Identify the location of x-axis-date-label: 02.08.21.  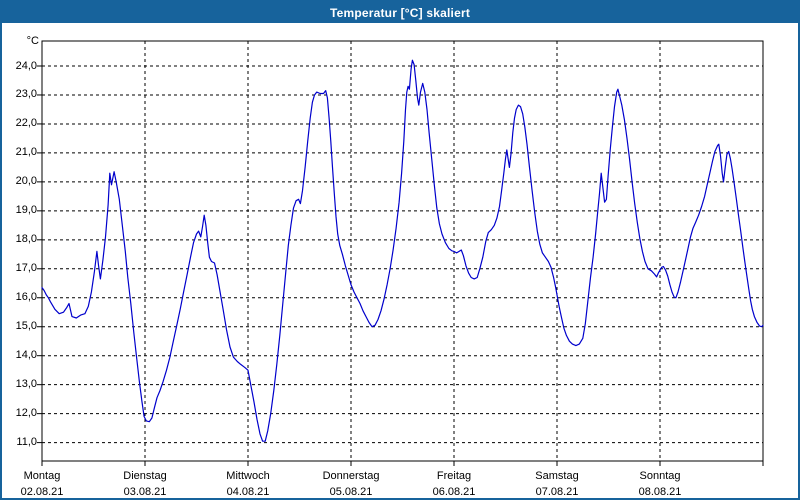
(42, 492).